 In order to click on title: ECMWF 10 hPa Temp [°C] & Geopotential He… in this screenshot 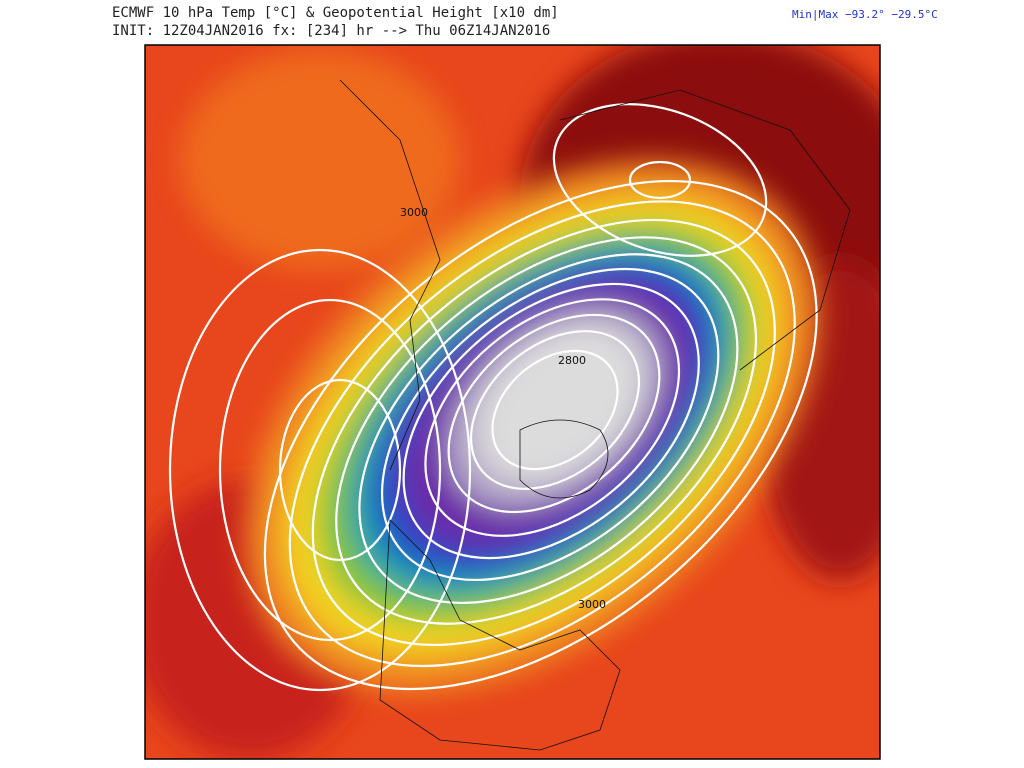, I will do `click(335, 13)`.